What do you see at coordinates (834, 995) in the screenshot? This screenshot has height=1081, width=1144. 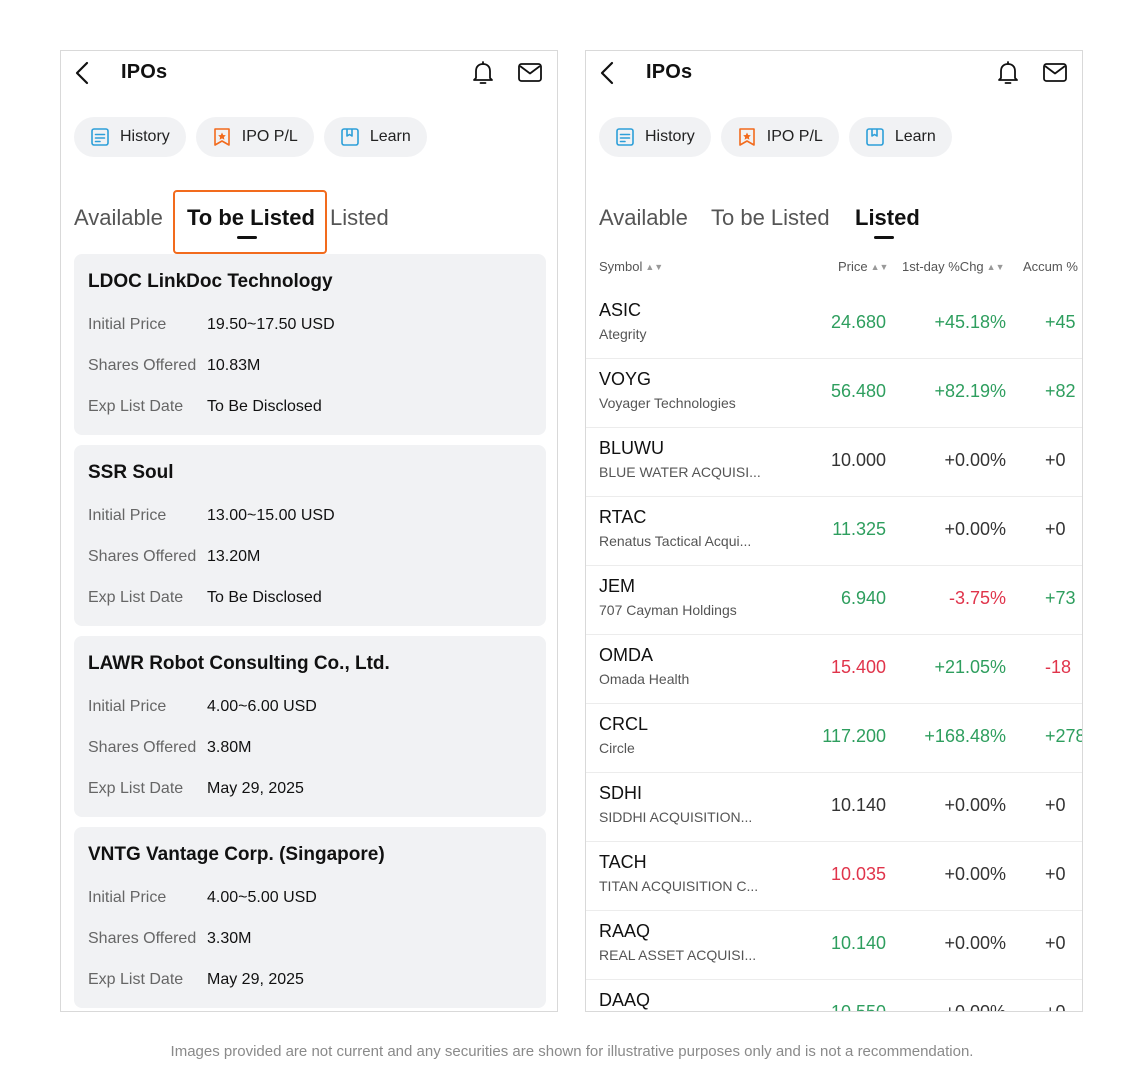 I see `table-row: DAAQ 10.550 +0.00% +0` at bounding box center [834, 995].